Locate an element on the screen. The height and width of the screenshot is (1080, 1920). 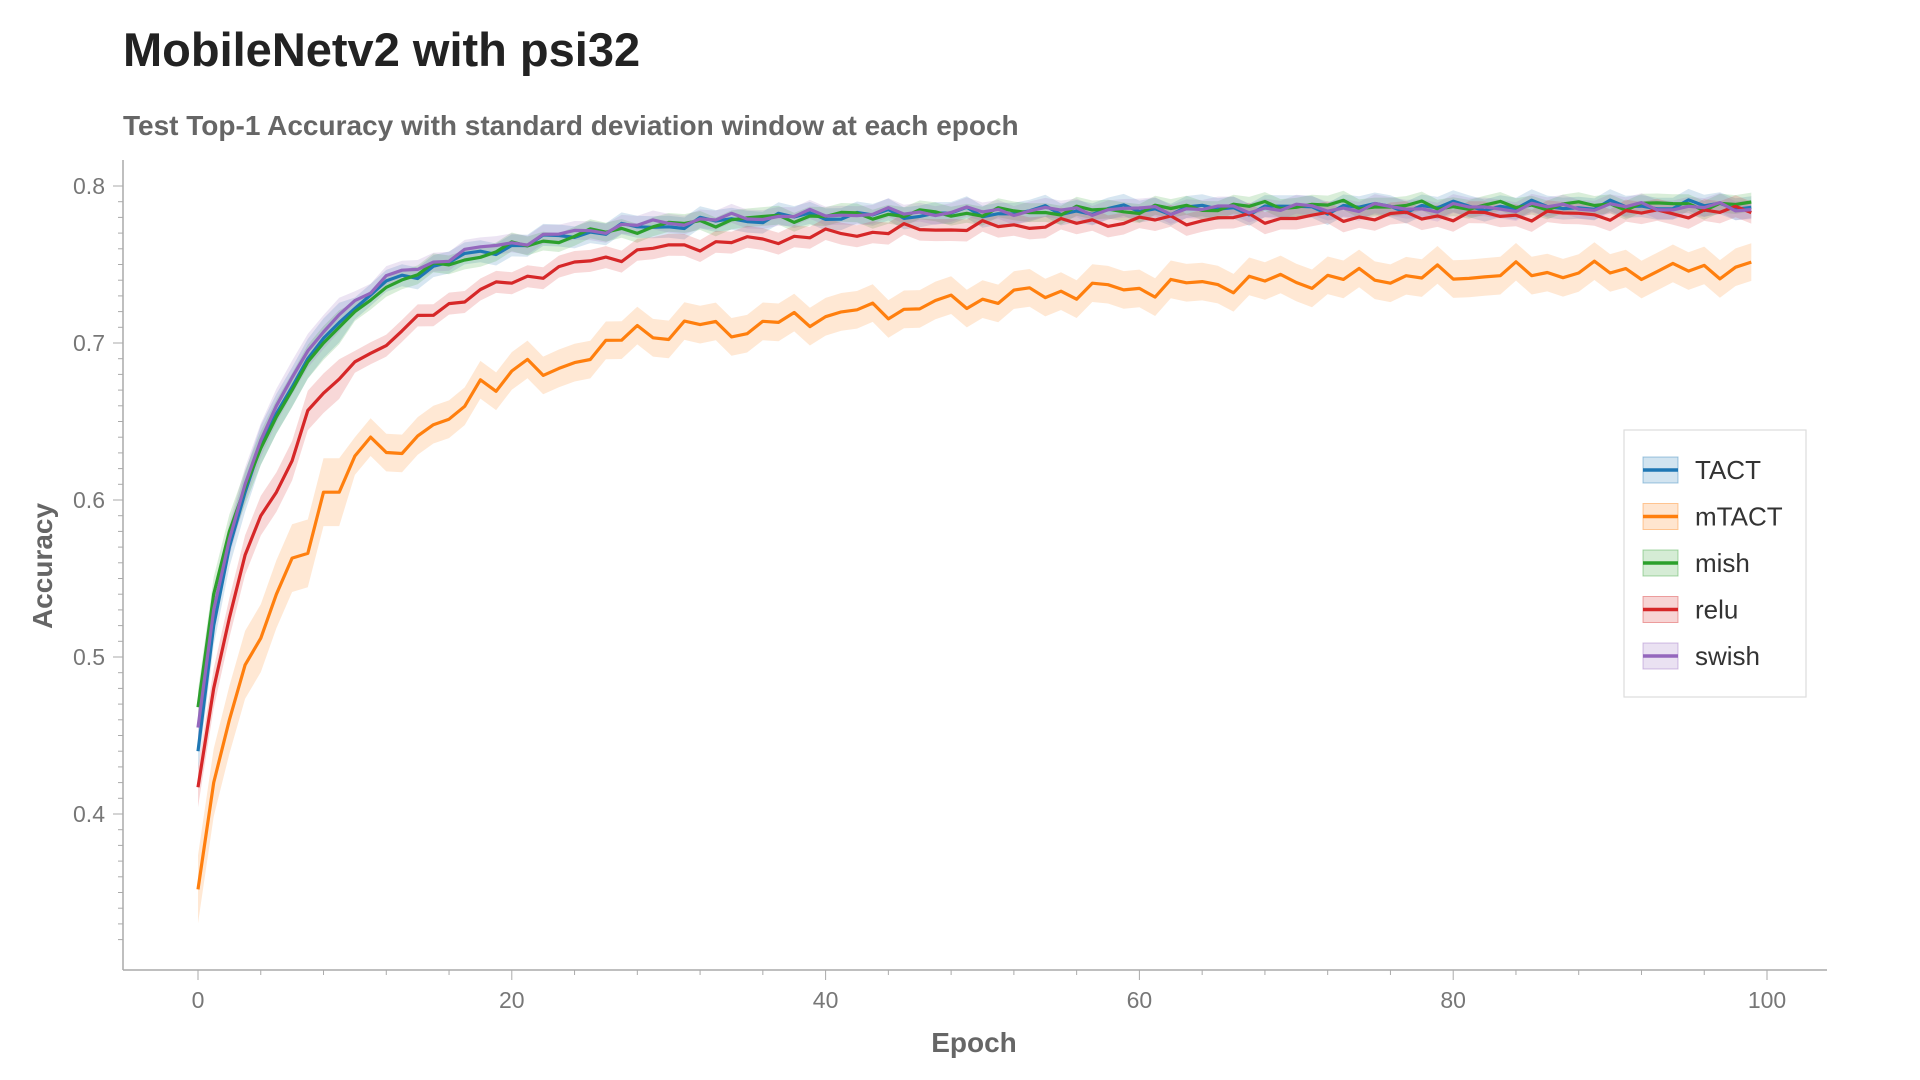
legend-label: swish is located at coordinates (1727, 656).